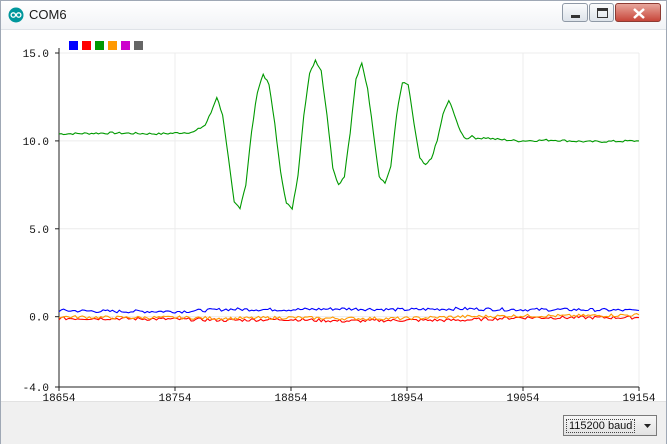  I want to click on y-tick-label: -4.0, so click(36, 389).